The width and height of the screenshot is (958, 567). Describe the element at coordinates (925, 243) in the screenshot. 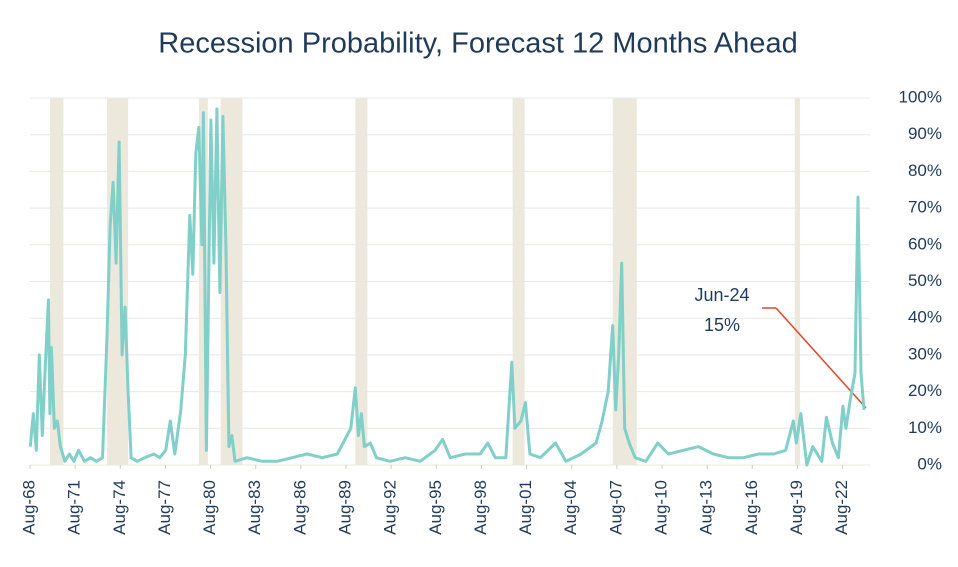

I see `y-tick-label: 60%` at that location.